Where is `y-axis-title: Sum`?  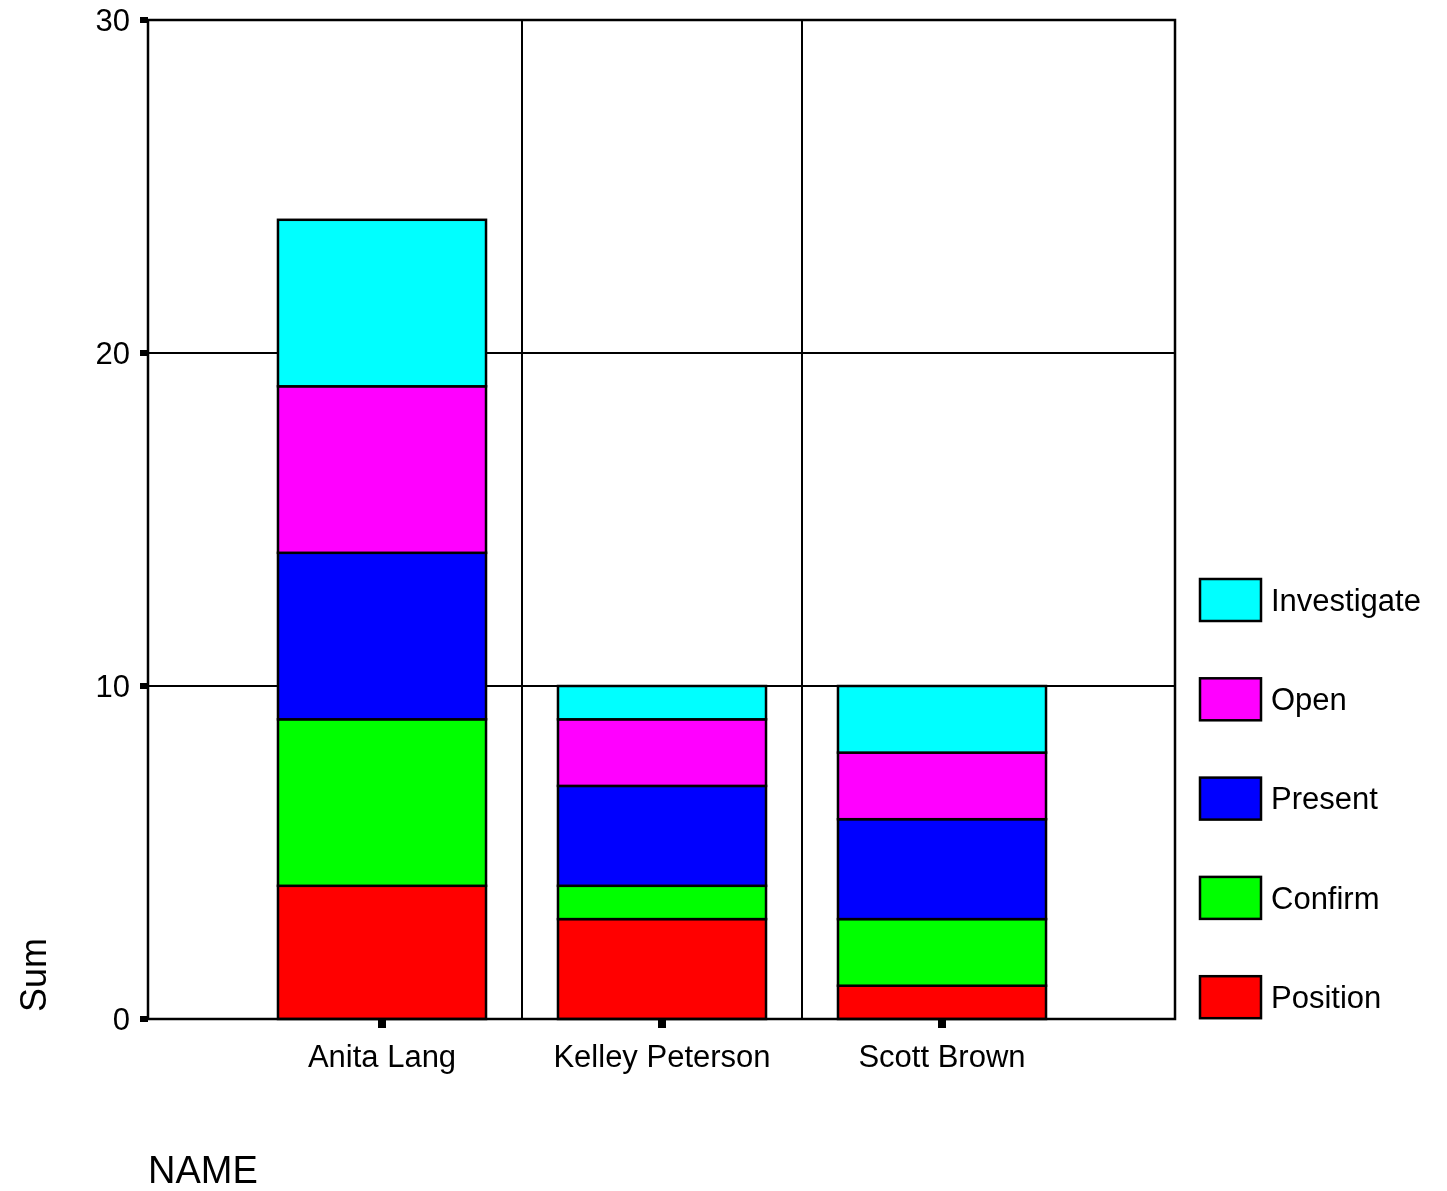 y-axis-title: Sum is located at coordinates (33, 975).